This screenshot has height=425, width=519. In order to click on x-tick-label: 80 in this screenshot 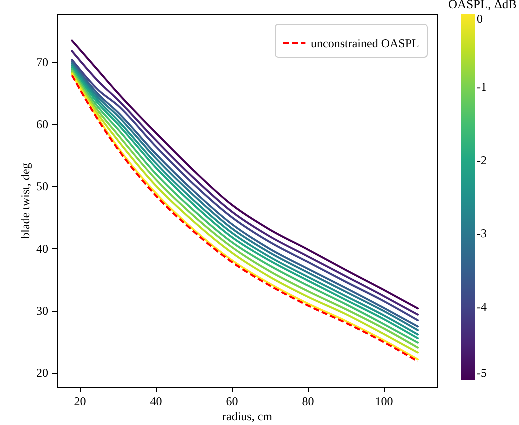, I will do `click(308, 401)`.